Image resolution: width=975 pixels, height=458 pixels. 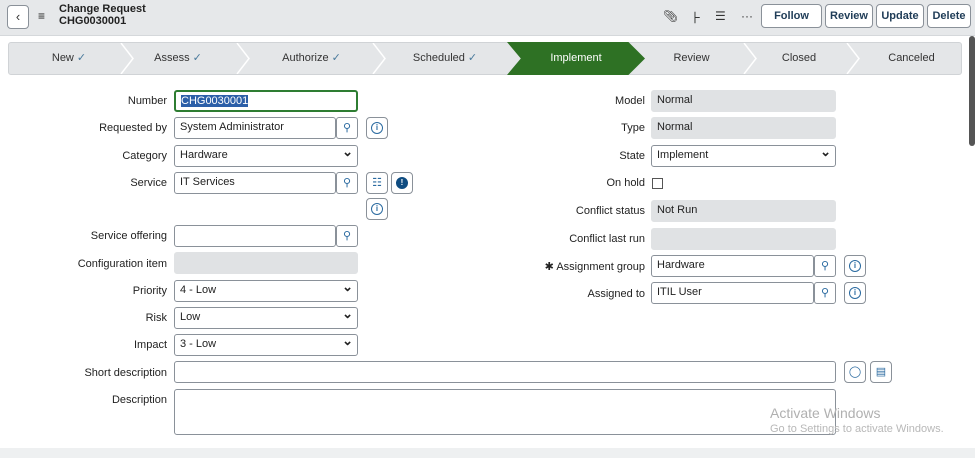 I want to click on lightbulb-icon: ◯, so click(x=855, y=372).